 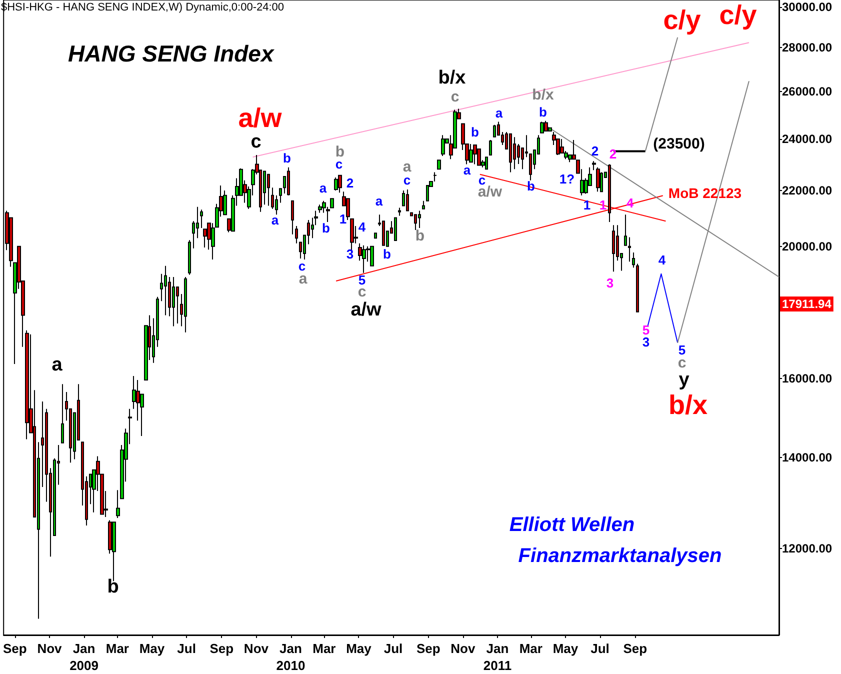 I want to click on annotation: Finanzmarktanalysen, so click(x=620, y=556).